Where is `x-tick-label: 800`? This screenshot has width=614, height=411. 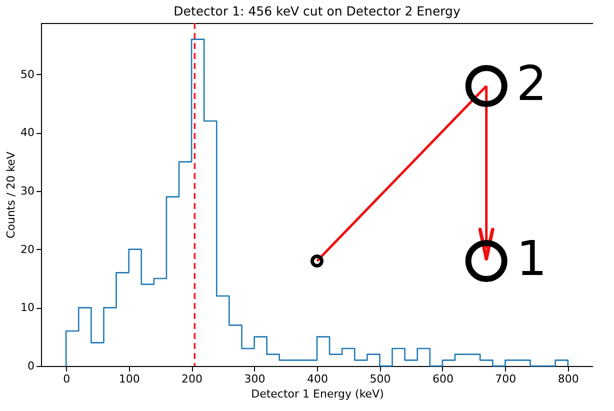 x-tick-label: 800 is located at coordinates (568, 379).